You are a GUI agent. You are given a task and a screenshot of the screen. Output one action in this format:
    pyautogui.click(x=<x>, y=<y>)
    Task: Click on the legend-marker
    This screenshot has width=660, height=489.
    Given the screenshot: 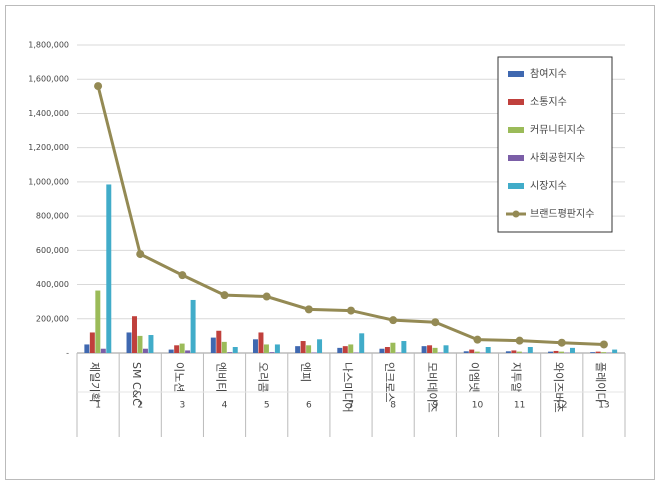 What is the action you would take?
    pyautogui.click(x=516, y=214)
    